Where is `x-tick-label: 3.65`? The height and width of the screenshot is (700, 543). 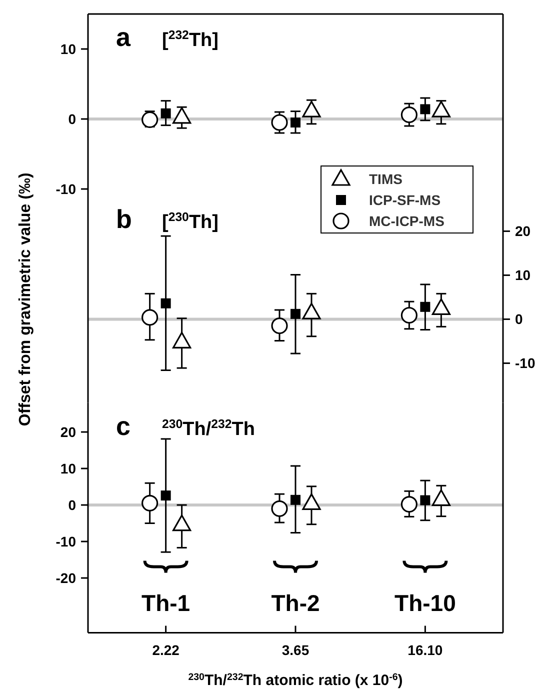
x-tick-label: 3.65 is located at coordinates (296, 650).